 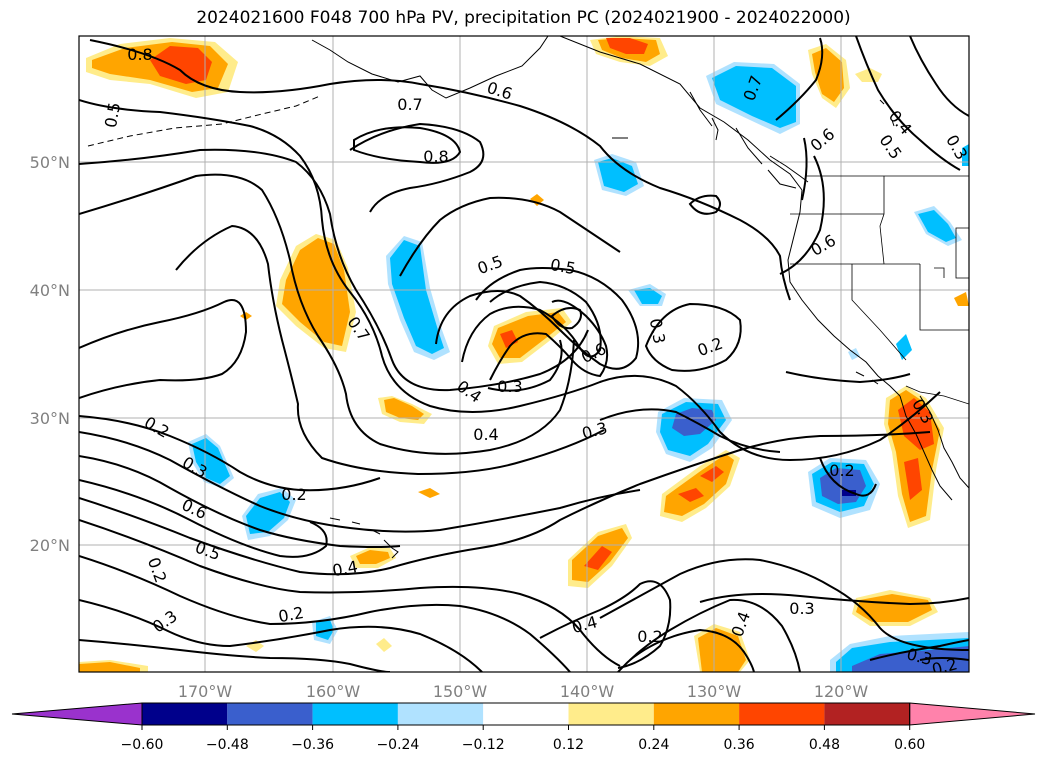 What do you see at coordinates (181, 65) in the screenshot?
I see `precip-area-nw-peak` at bounding box center [181, 65].